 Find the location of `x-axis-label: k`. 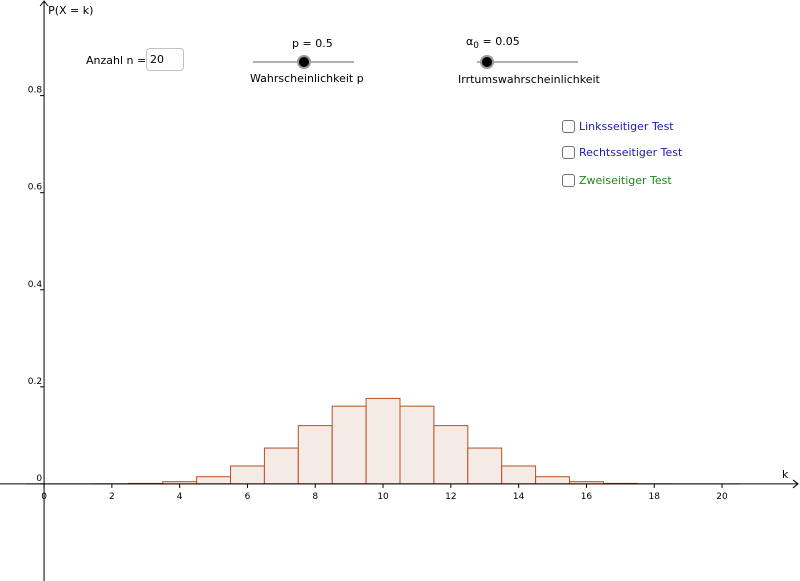

x-axis-label: k is located at coordinates (785, 474).